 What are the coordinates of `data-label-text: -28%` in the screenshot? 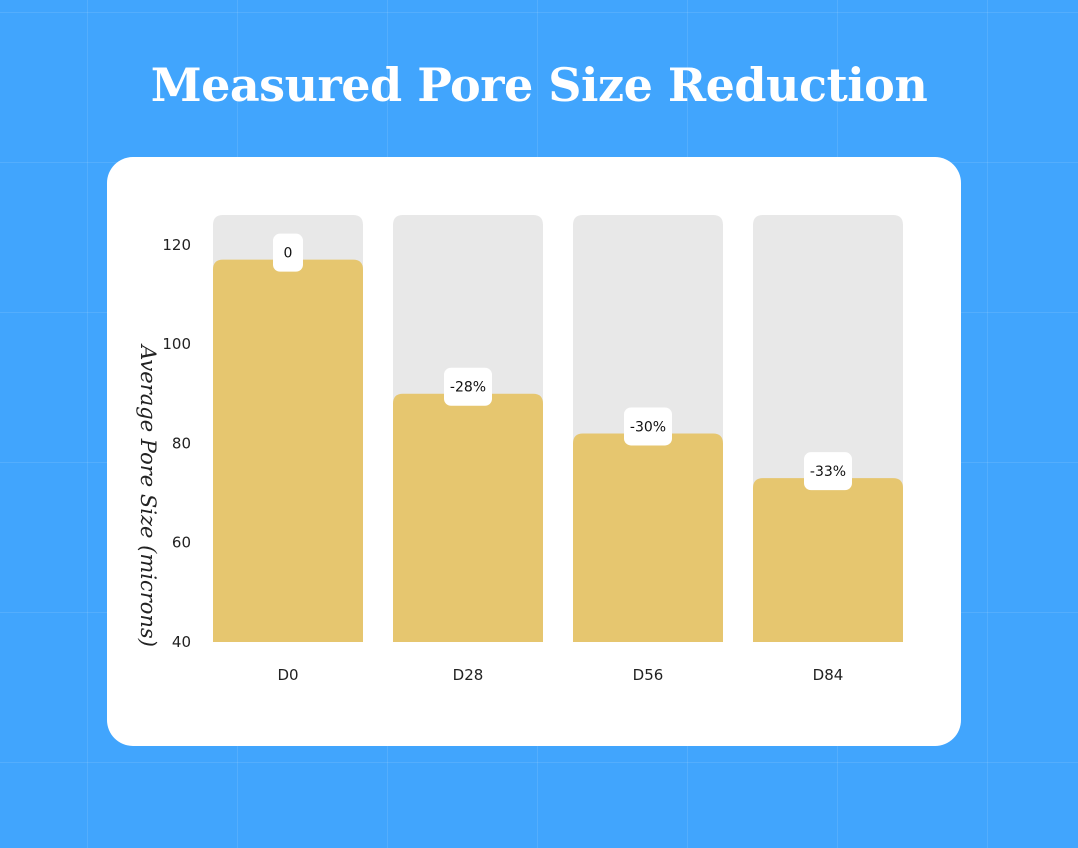 It's located at (468, 388).